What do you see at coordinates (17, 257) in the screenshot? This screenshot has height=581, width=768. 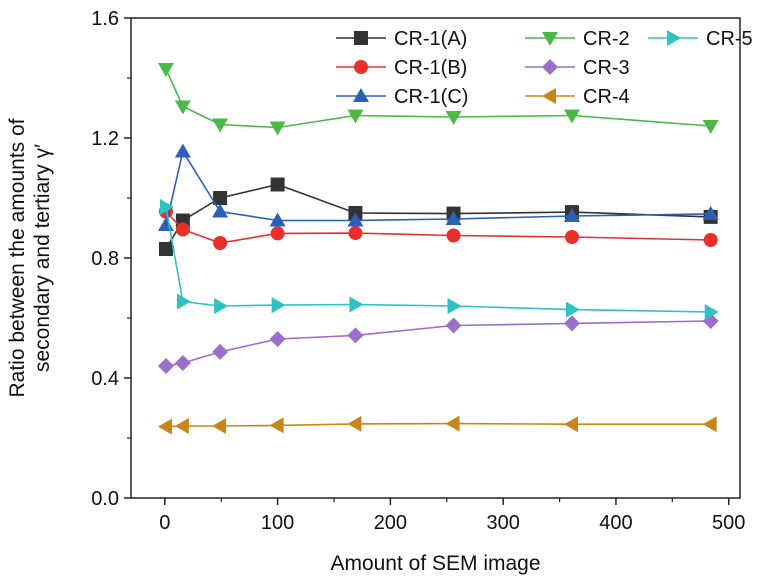 I see `y-axis-title-line: Ratio between the amounts of` at bounding box center [17, 257].